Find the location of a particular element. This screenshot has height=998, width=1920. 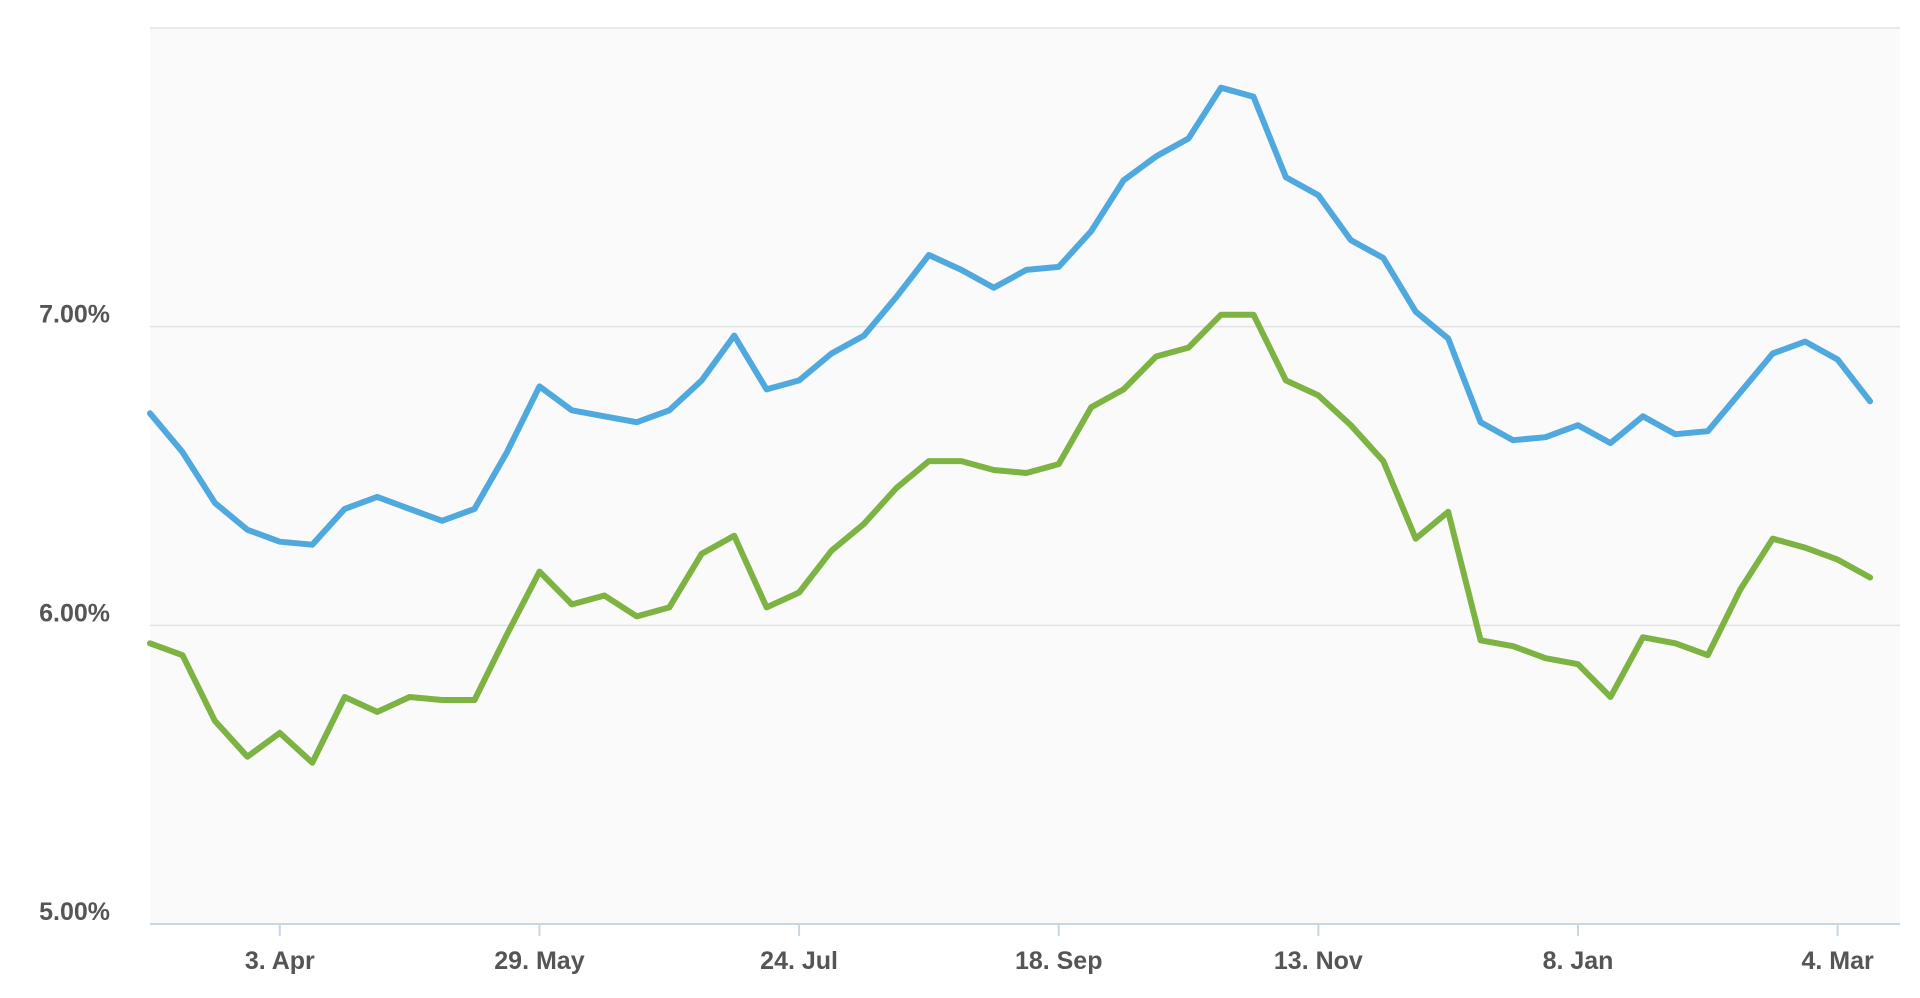

y-tick-label: 5.00% is located at coordinates (74, 912).